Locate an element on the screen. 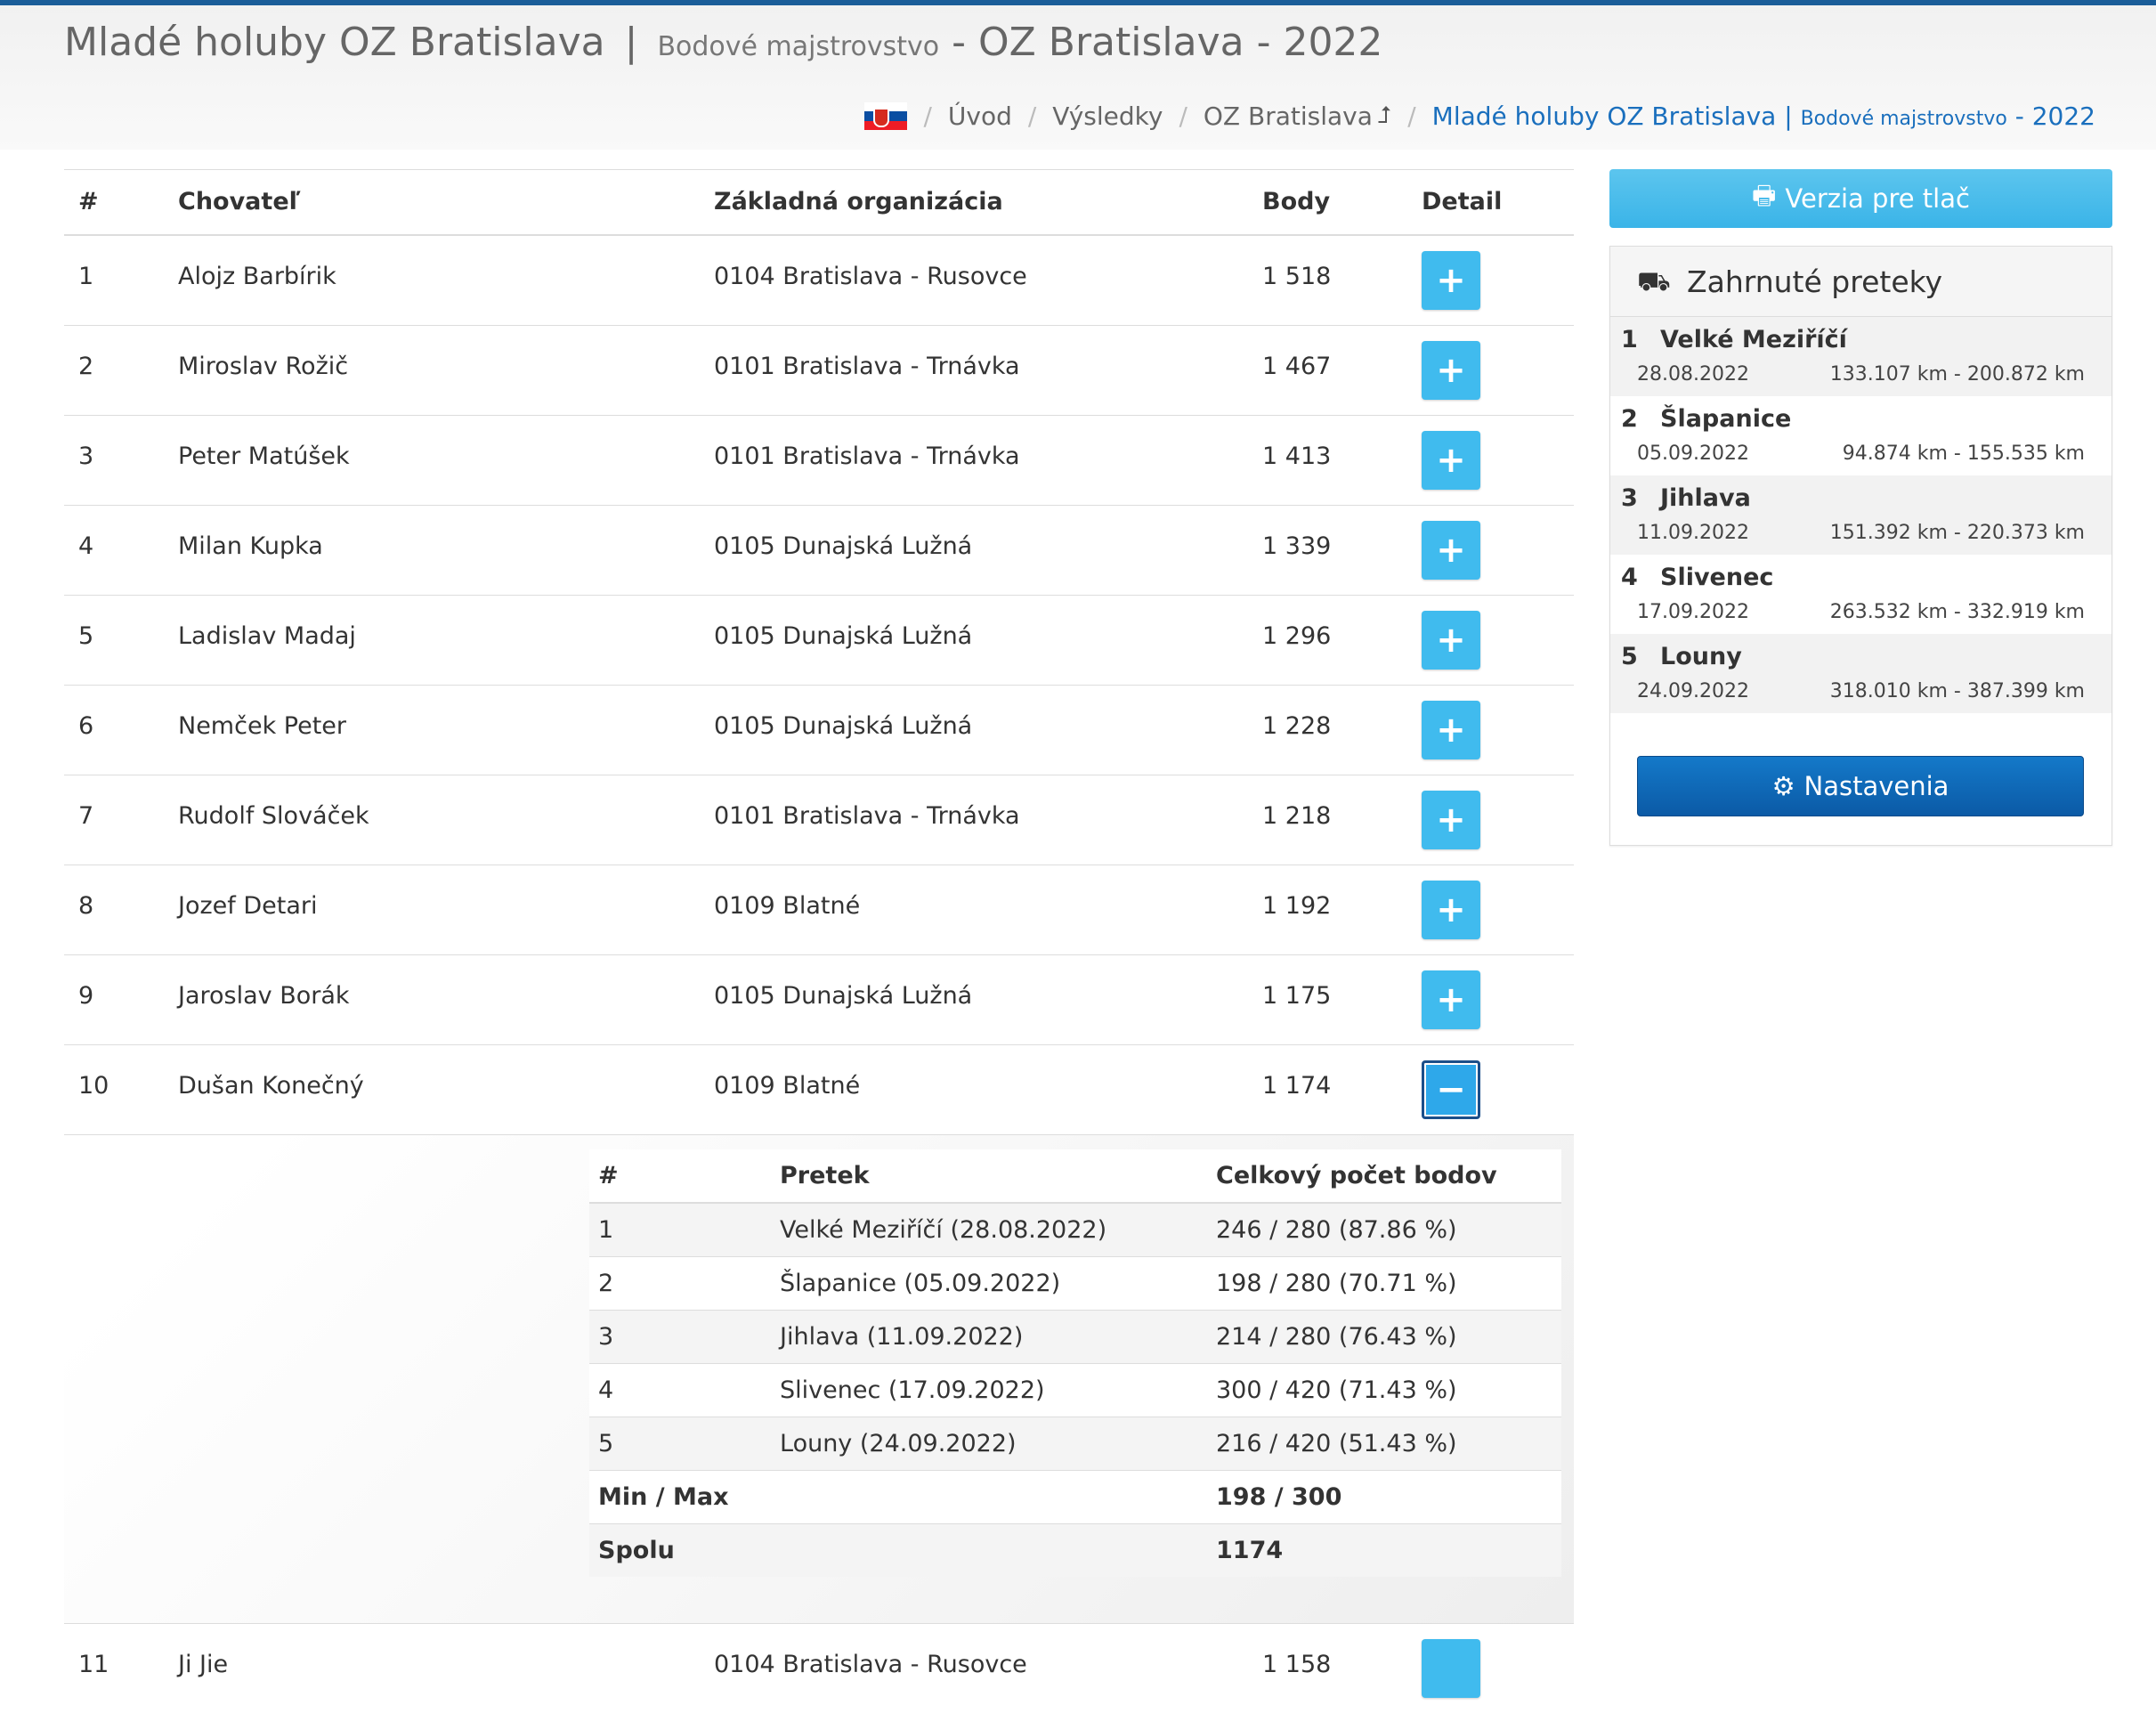  detail-sum-row: Spolu 1174 is located at coordinates (1075, 1550).